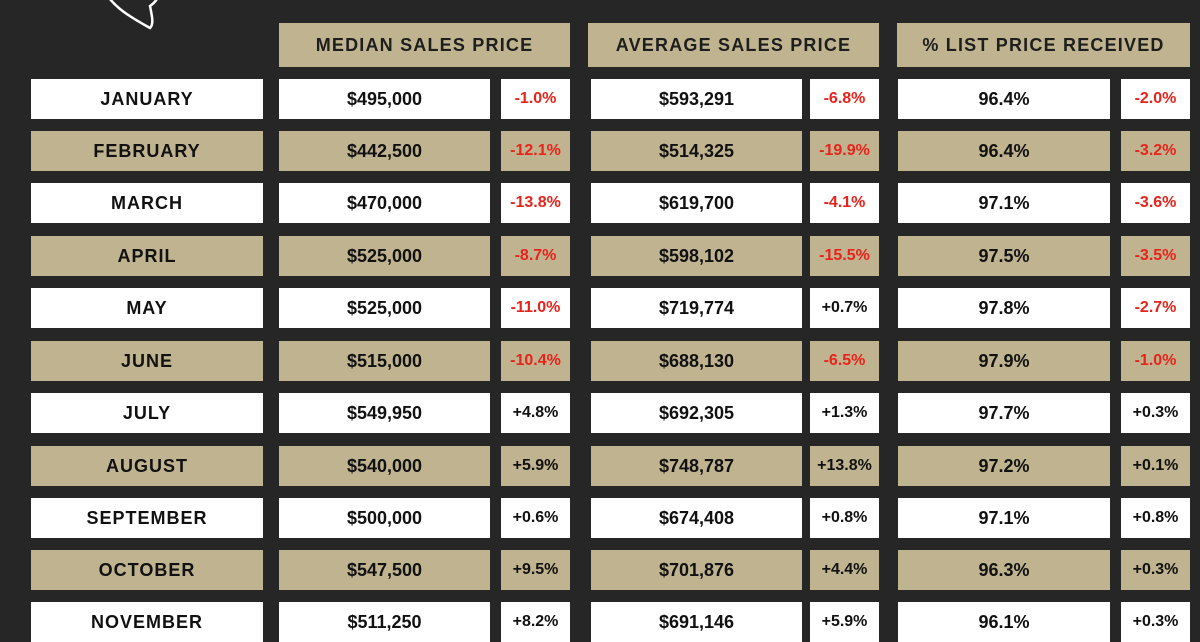 This screenshot has height=642, width=1200. Describe the element at coordinates (844, 413) in the screenshot. I see `average-change-cell: +1.3%` at that location.